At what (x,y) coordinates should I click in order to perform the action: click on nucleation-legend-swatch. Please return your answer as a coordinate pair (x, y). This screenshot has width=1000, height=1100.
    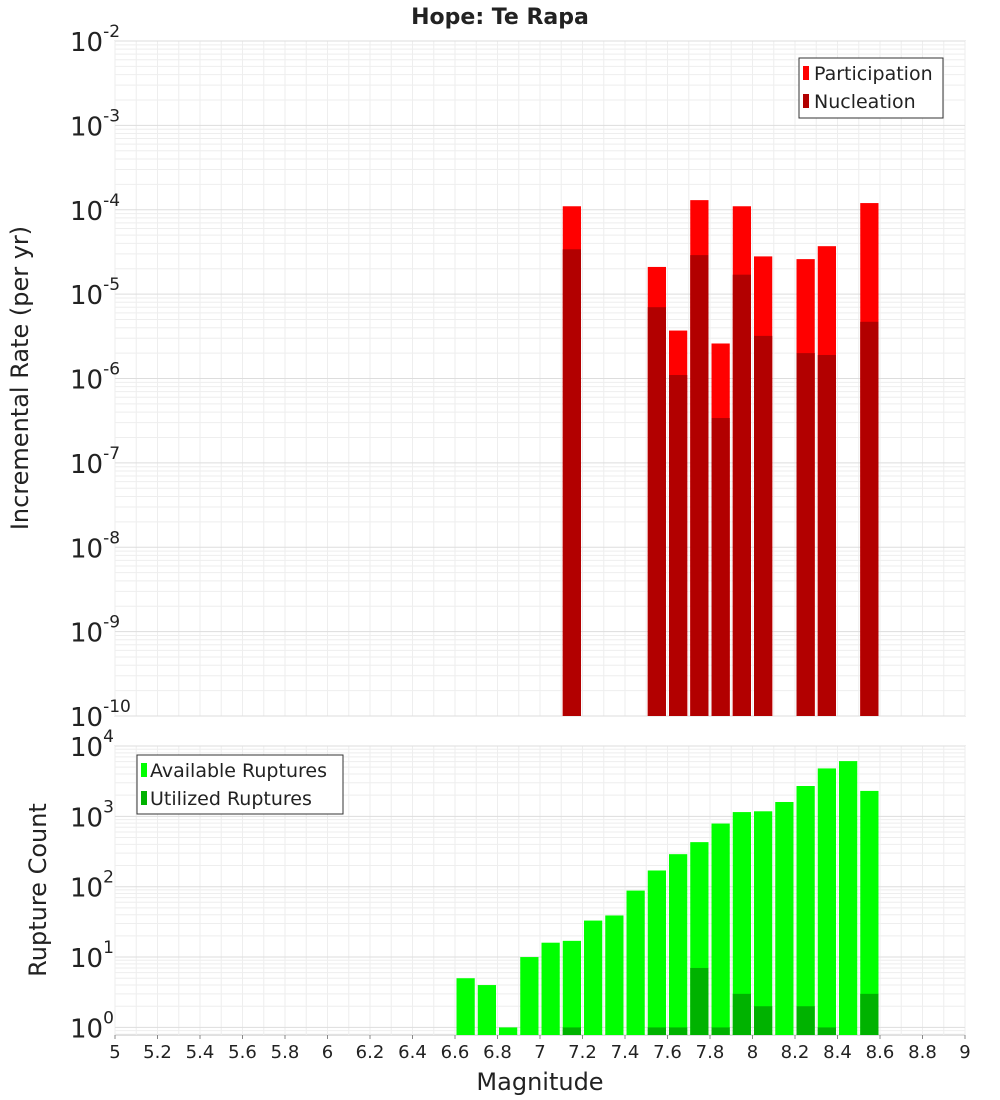
    Looking at the image, I should click on (806, 101).